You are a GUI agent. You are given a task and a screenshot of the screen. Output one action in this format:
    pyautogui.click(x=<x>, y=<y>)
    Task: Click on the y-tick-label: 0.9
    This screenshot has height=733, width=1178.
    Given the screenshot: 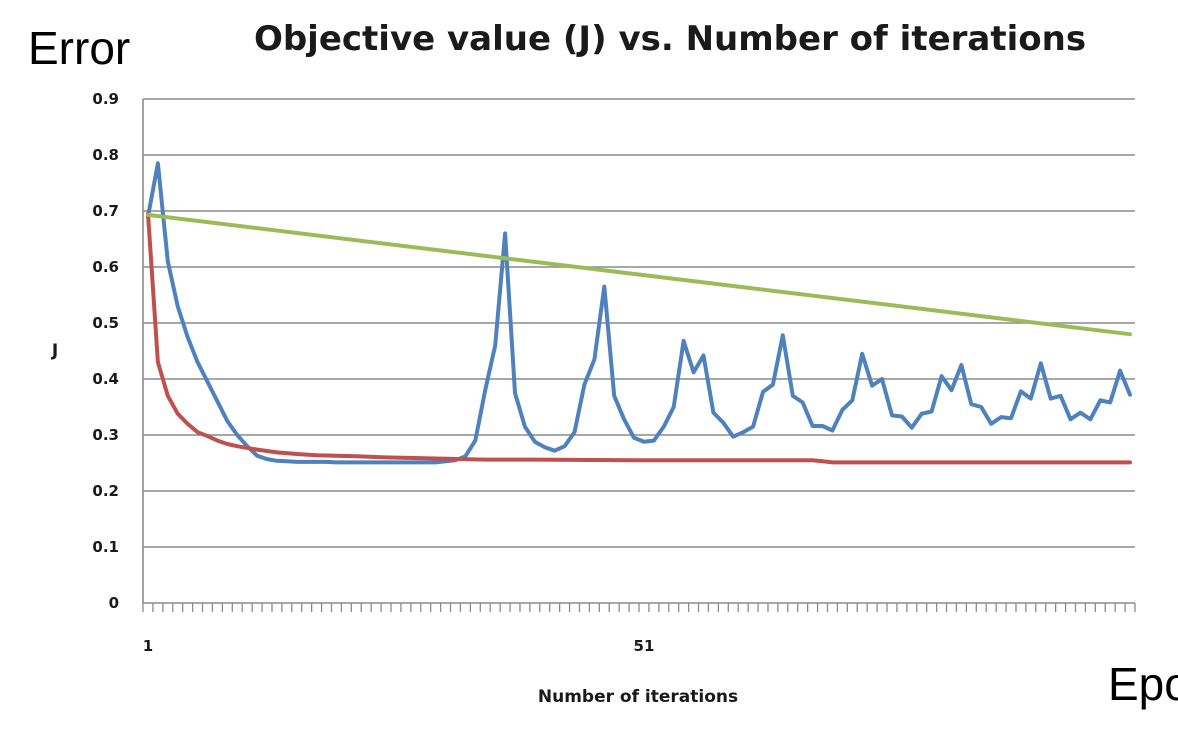 What is the action you would take?
    pyautogui.click(x=105, y=99)
    